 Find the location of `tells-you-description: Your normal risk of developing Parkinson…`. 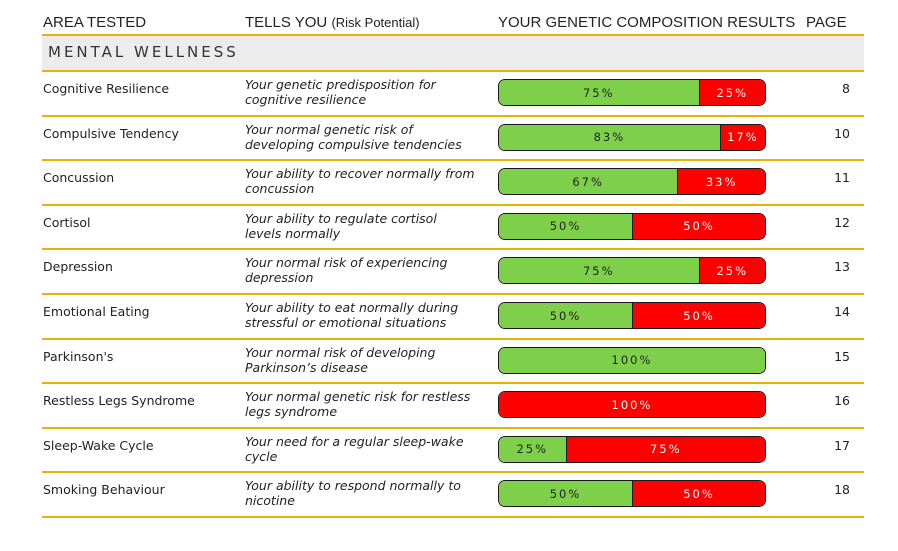

tells-you-description: Your normal risk of developing Parkinson… is located at coordinates (340, 359).